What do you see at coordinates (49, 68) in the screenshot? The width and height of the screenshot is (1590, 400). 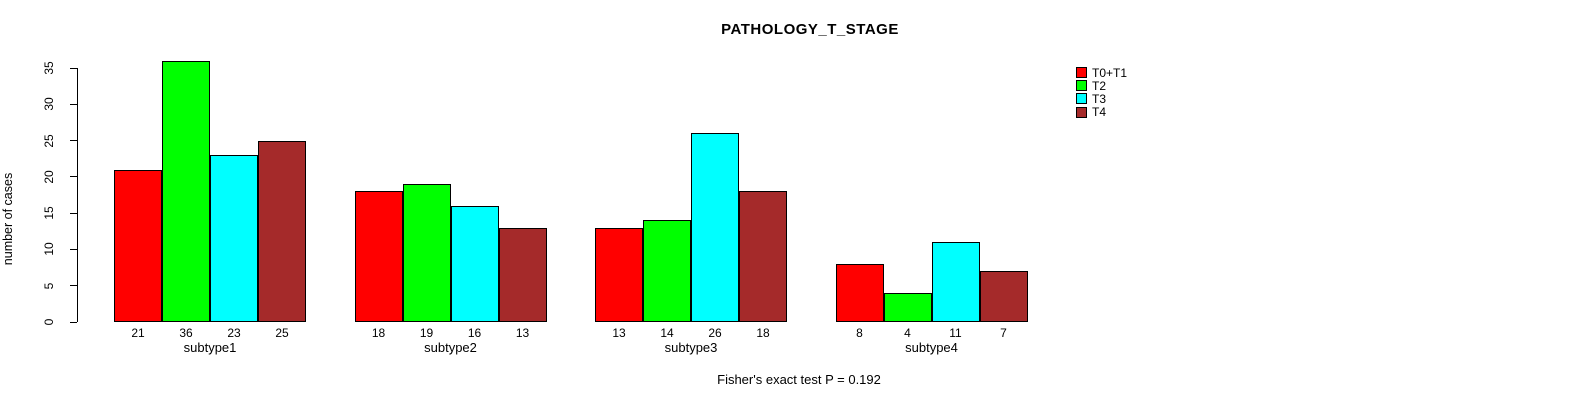 I see `y-tick-label-35: 35` at bounding box center [49, 68].